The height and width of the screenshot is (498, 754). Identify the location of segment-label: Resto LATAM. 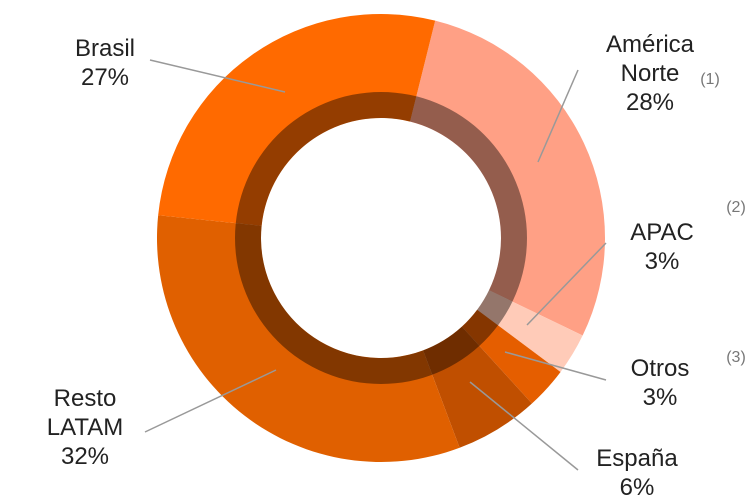
(85, 413).